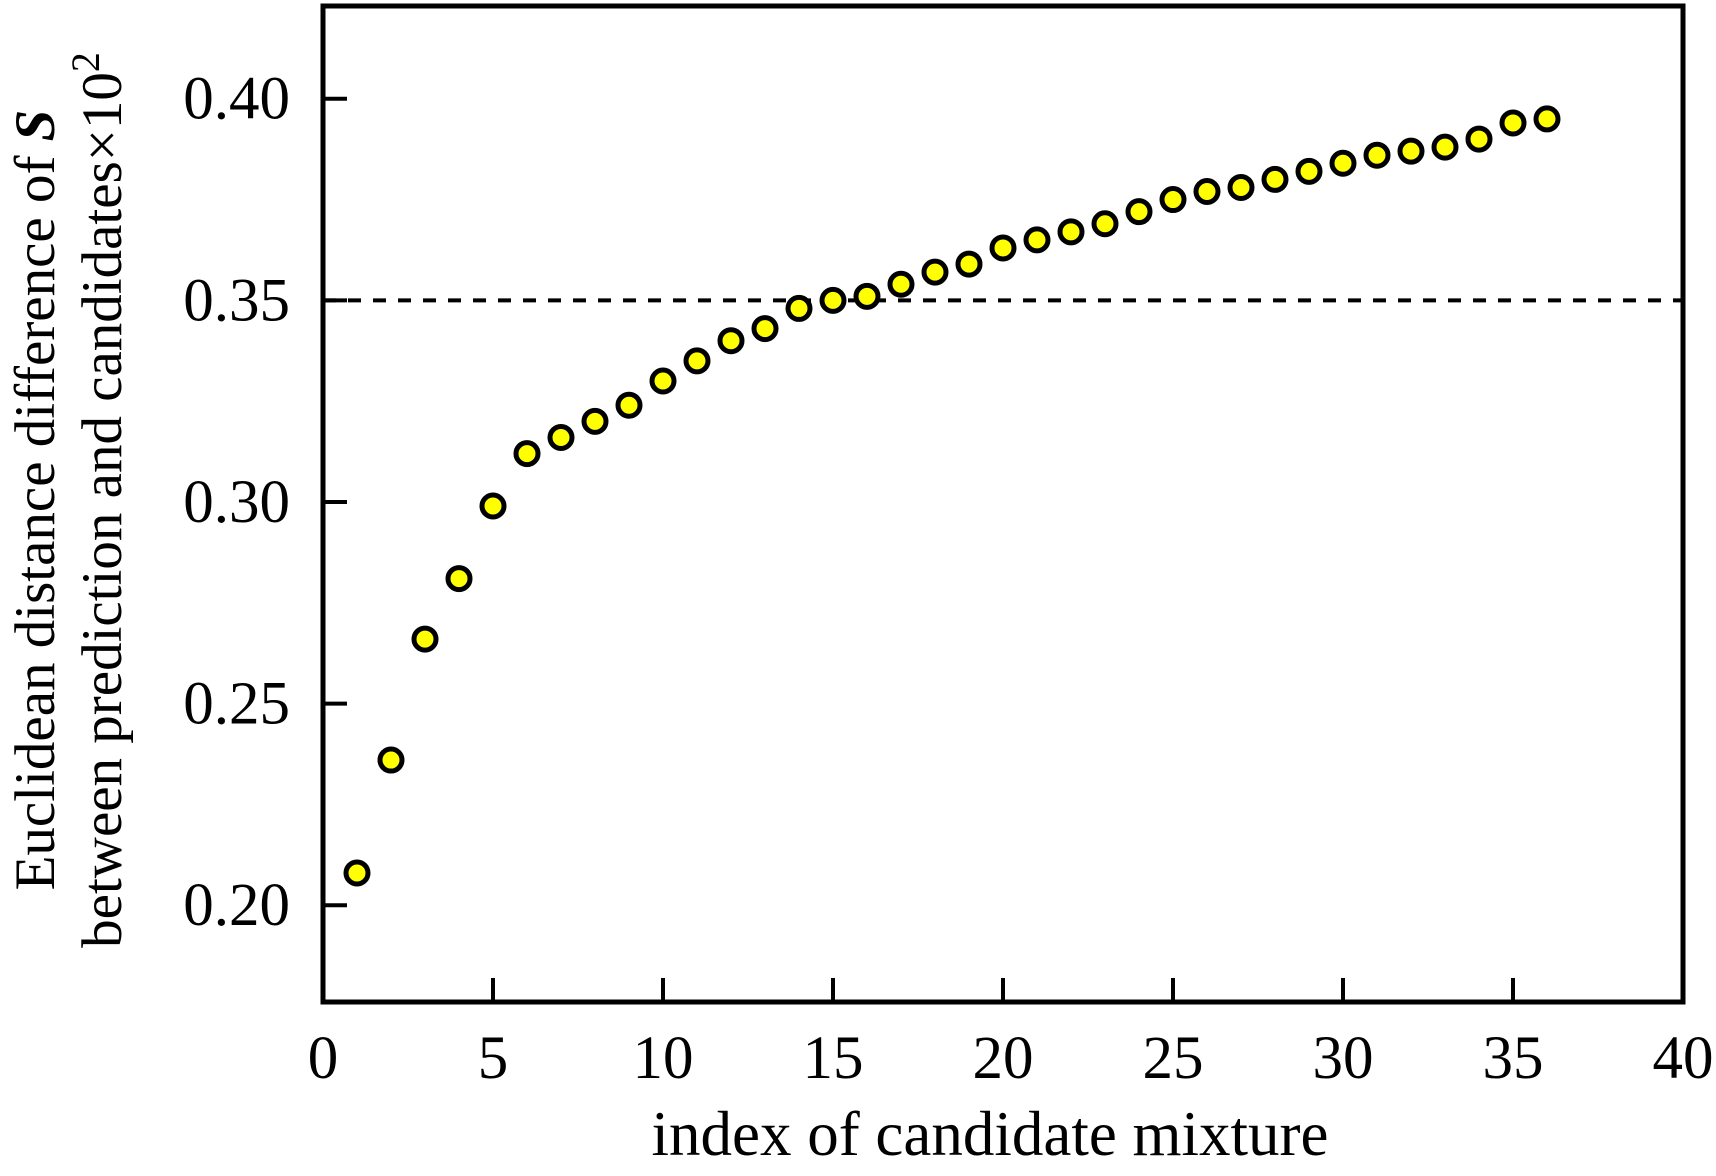  Describe the element at coordinates (35, 500) in the screenshot. I see `y-axis-title-line1: Euclidean distance difference of S` at that location.